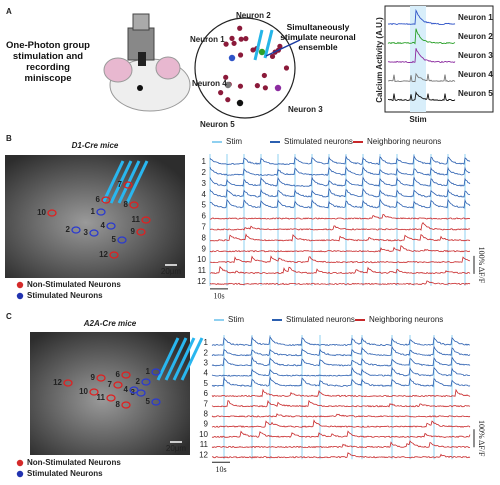 Image resolution: width=500 pixels, height=485 pixels. Describe the element at coordinates (101, 397) in the screenshot. I see `roi-label: 11` at that location.